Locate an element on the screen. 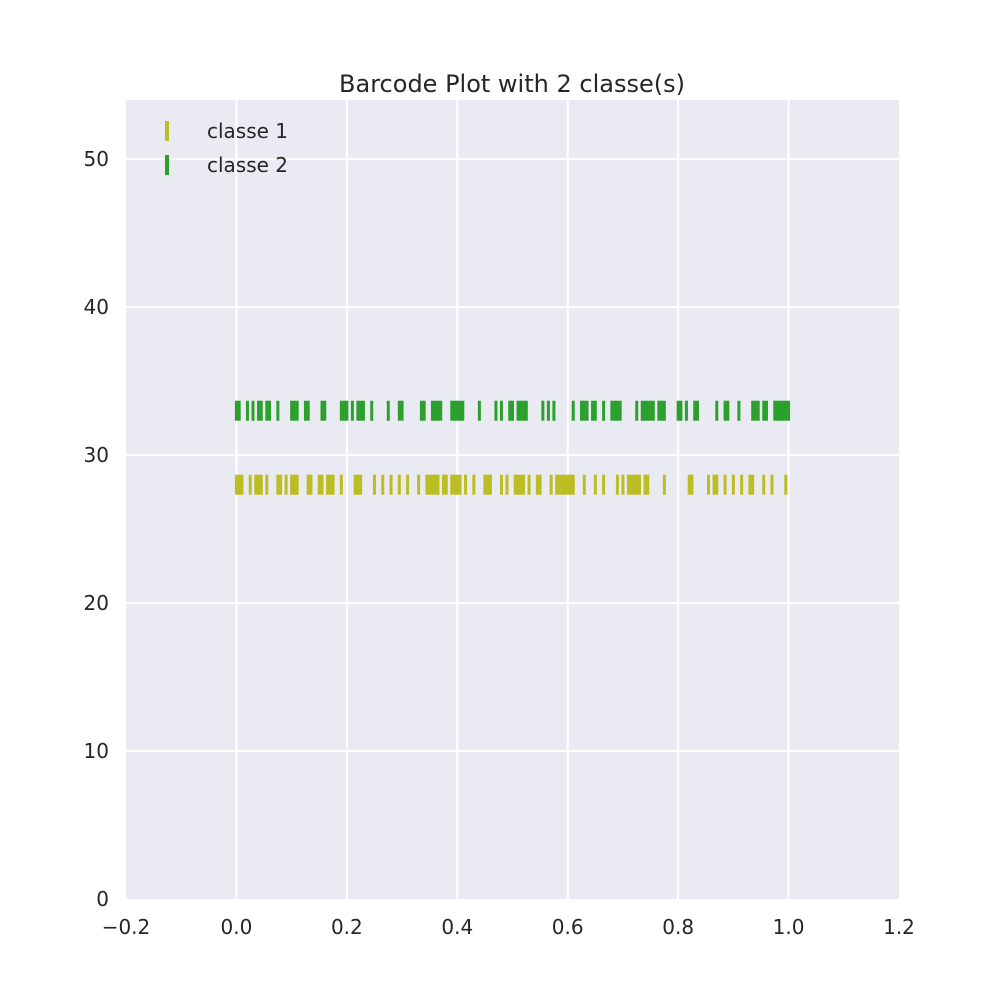 The image size is (1000, 1000). x-tick-label: 1.0 is located at coordinates (789, 927).